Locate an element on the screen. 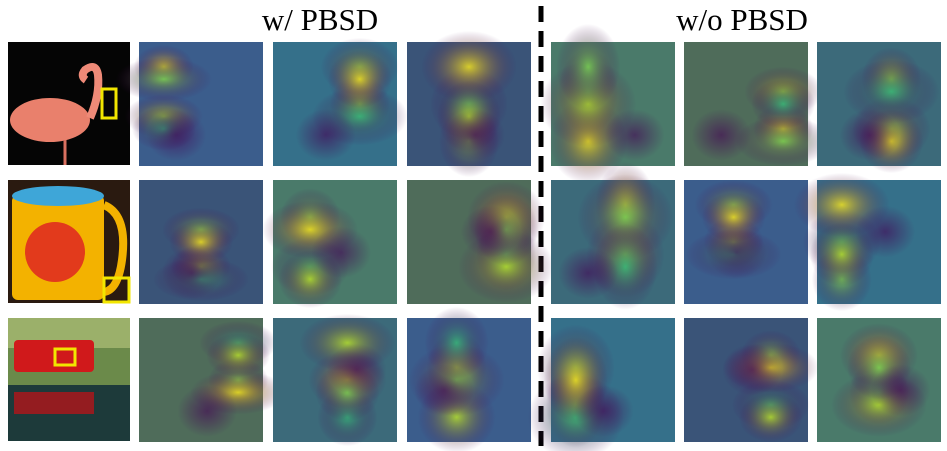 This screenshot has height=451, width=947. heading-with: w/ PBSD is located at coordinates (320, 19).